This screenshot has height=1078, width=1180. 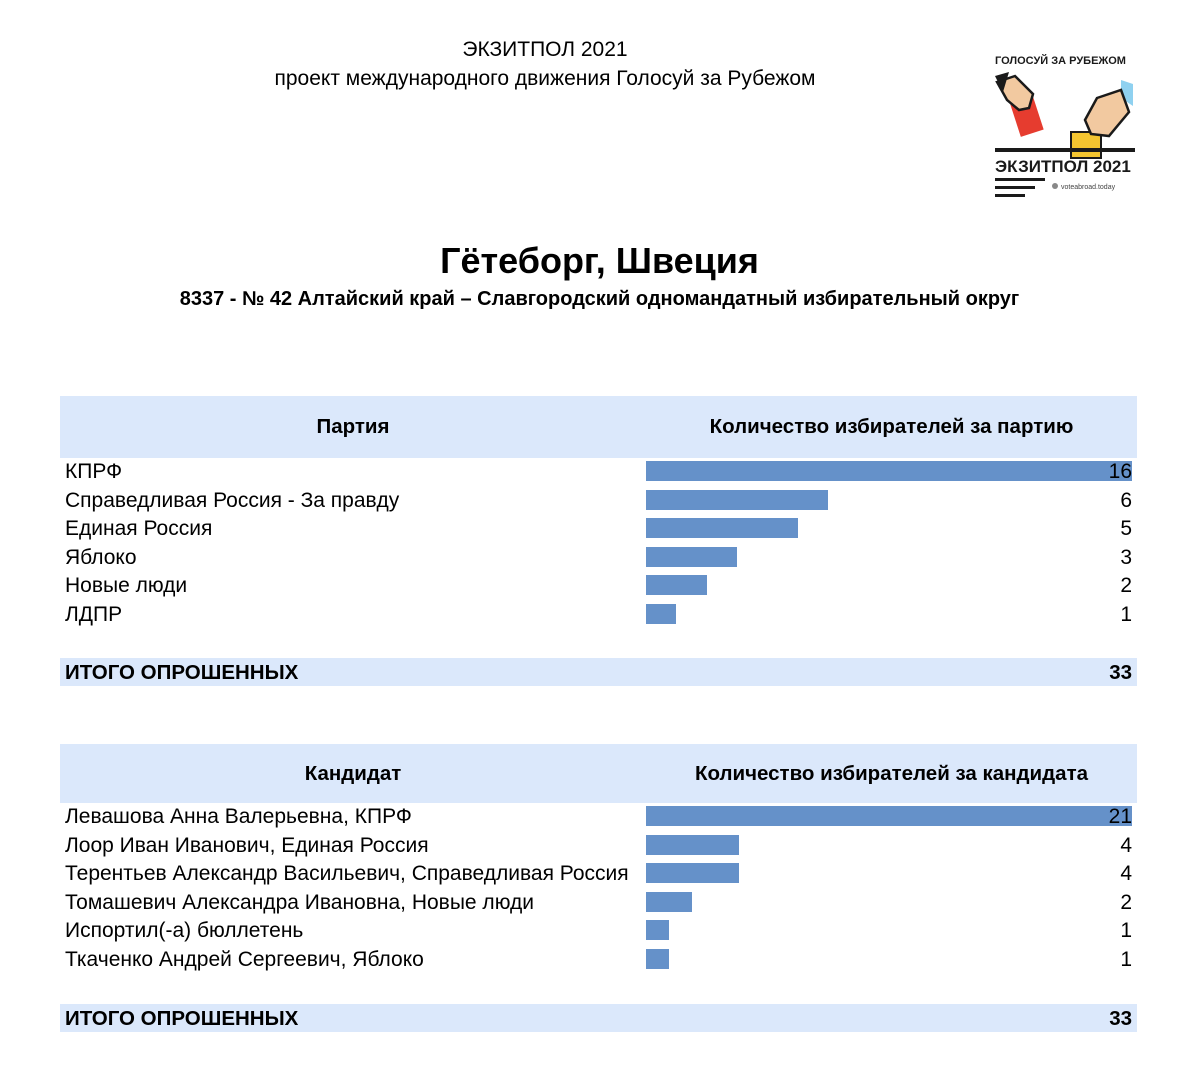 What do you see at coordinates (126, 586) in the screenshot?
I see `party-name: Новые люди` at bounding box center [126, 586].